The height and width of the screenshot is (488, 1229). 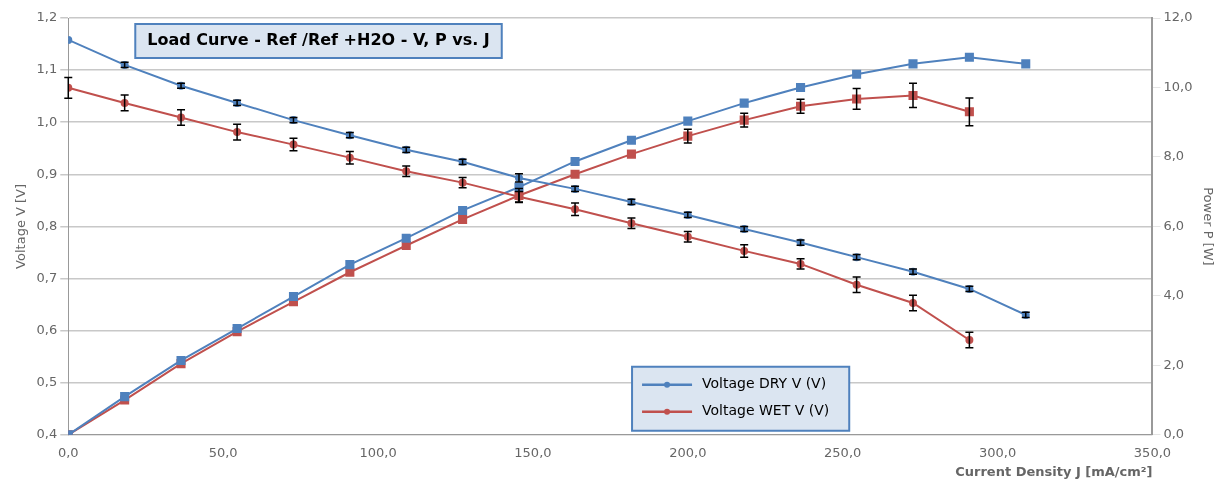 What do you see at coordinates (47, 382) in the screenshot?
I see `y-tick-label: 0,5` at bounding box center [47, 382].